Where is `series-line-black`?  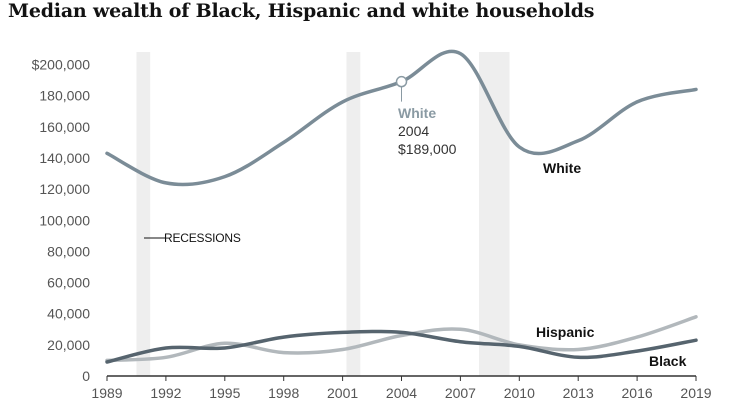
series-line-black is located at coordinates (401, 346).